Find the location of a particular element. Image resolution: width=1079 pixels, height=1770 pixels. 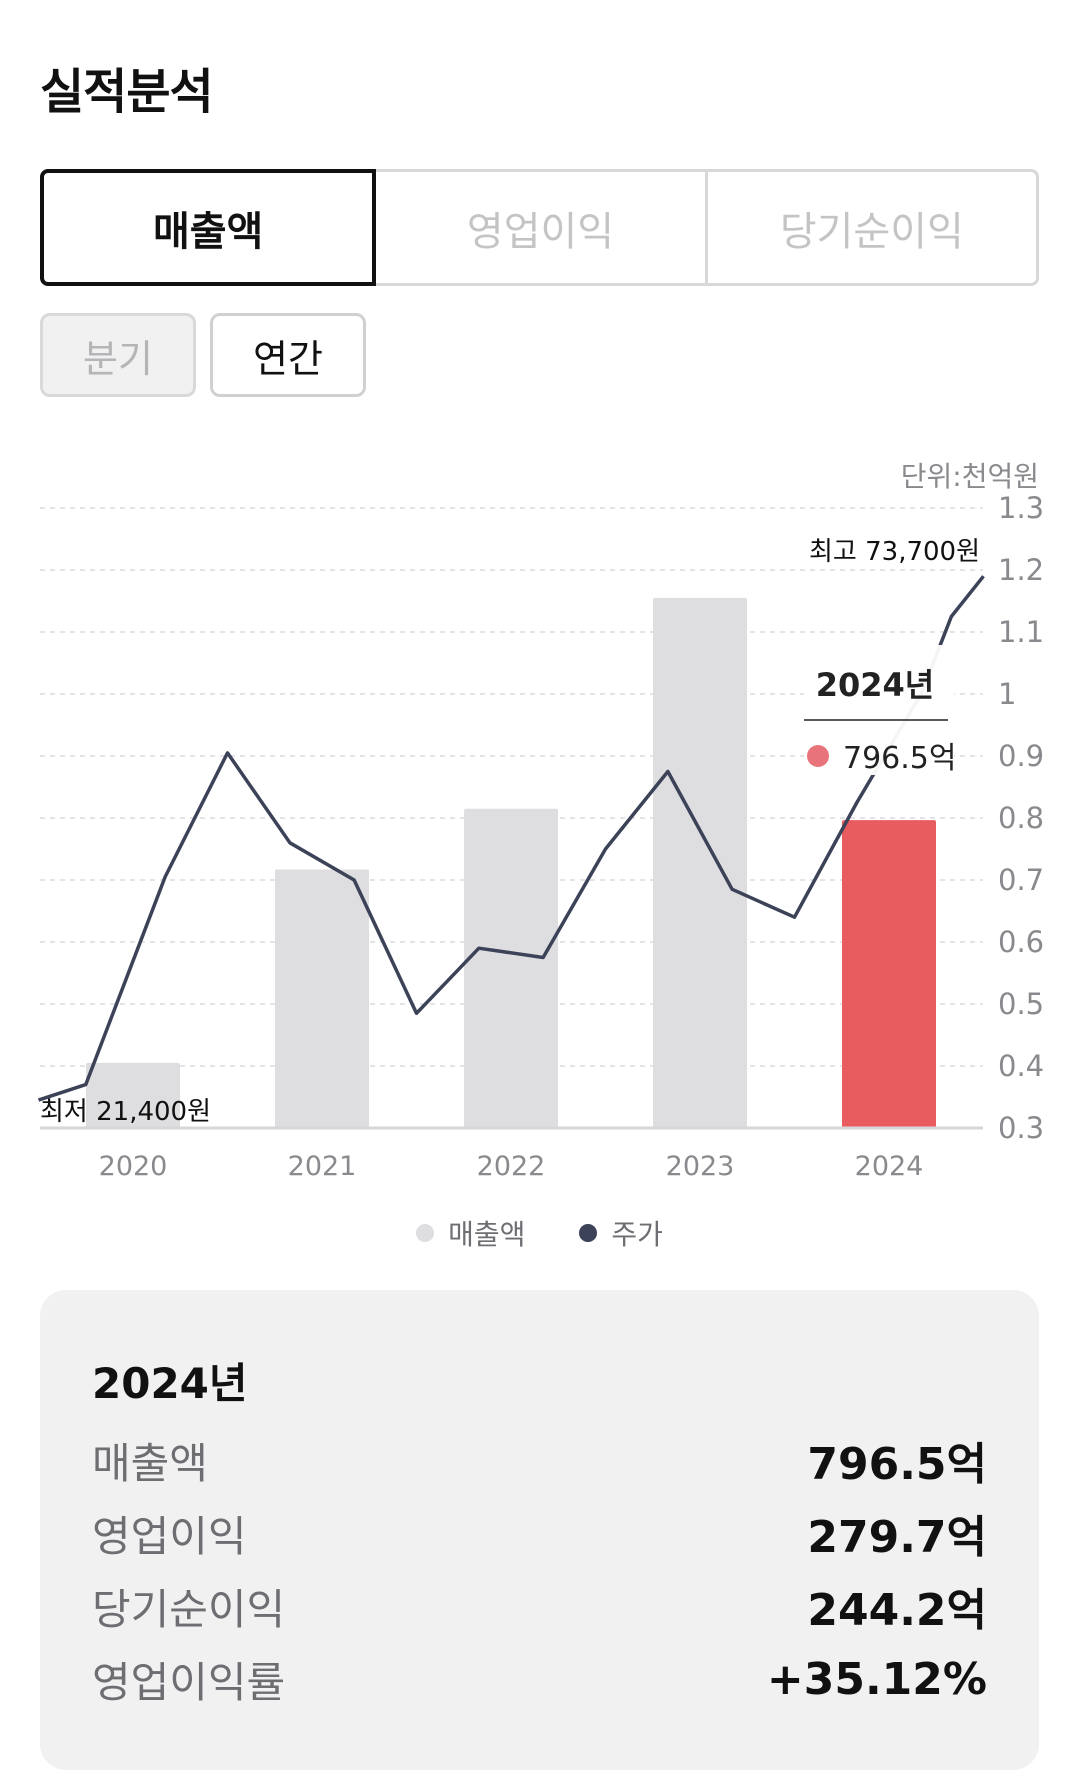

summary-label: 영업이익률 is located at coordinates (189, 1682).